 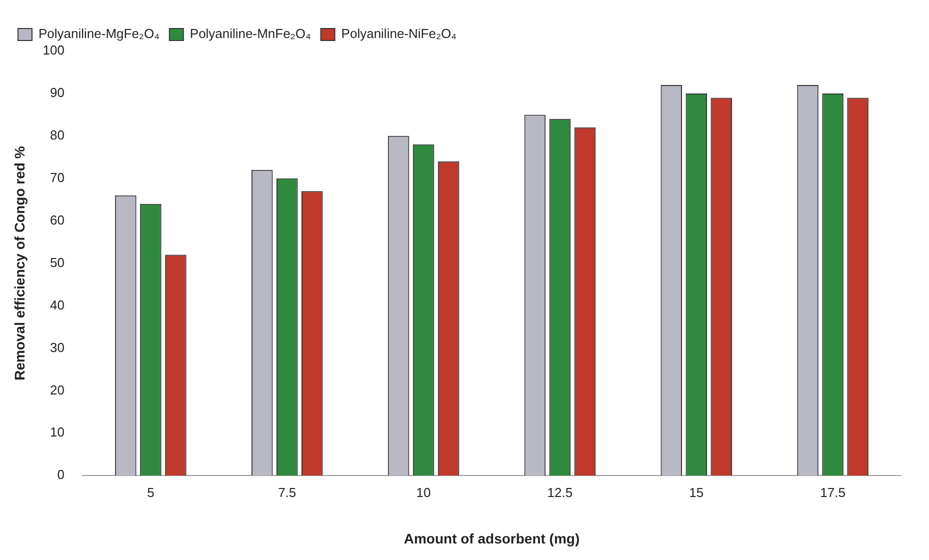 I want to click on x-tick-label: 10, so click(x=423, y=492).